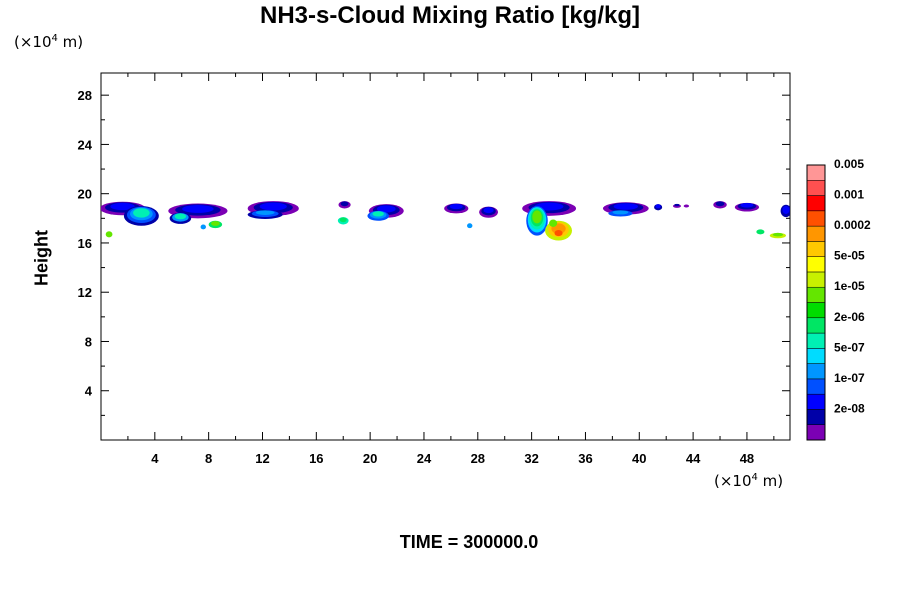 This screenshot has height=600, width=900. I want to click on colorbar-label: 2e-06, so click(849, 317).